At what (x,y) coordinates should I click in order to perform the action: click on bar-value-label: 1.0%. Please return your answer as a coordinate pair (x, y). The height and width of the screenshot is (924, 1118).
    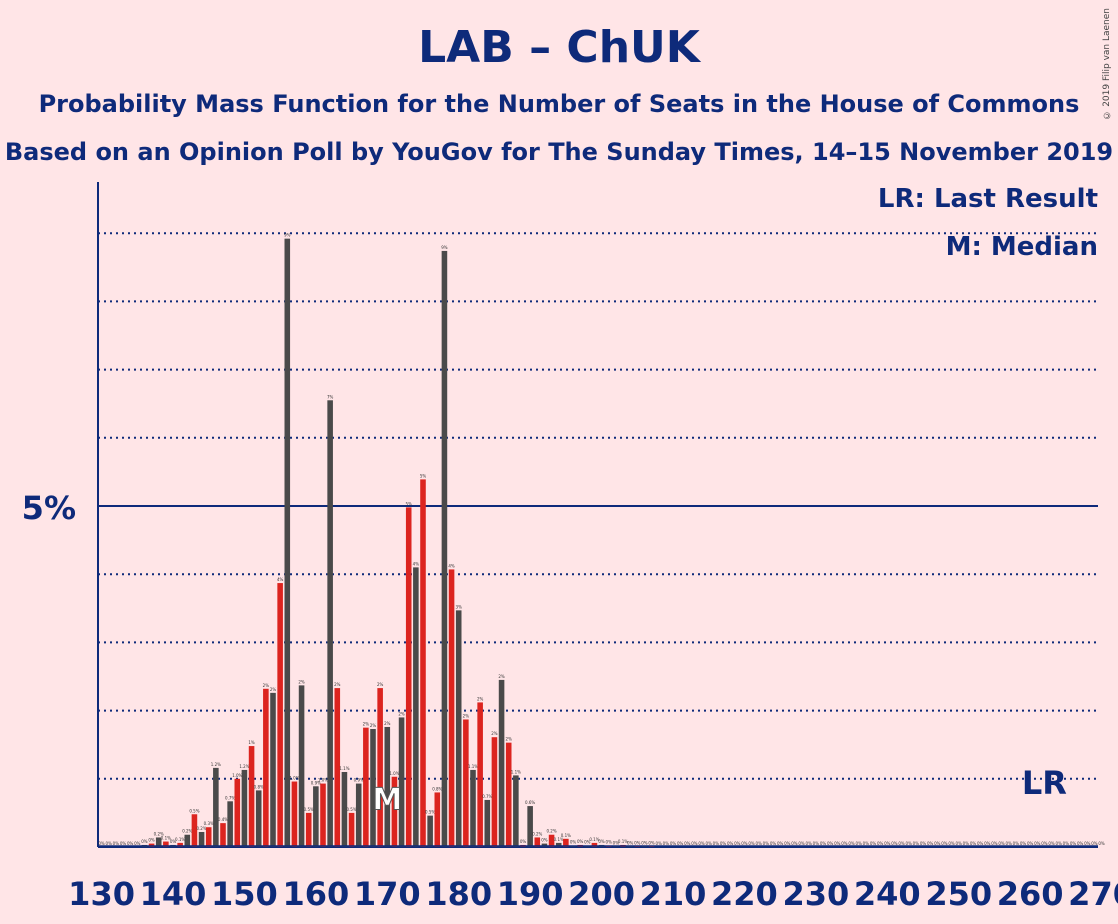
    Looking at the image, I should click on (323, 780).